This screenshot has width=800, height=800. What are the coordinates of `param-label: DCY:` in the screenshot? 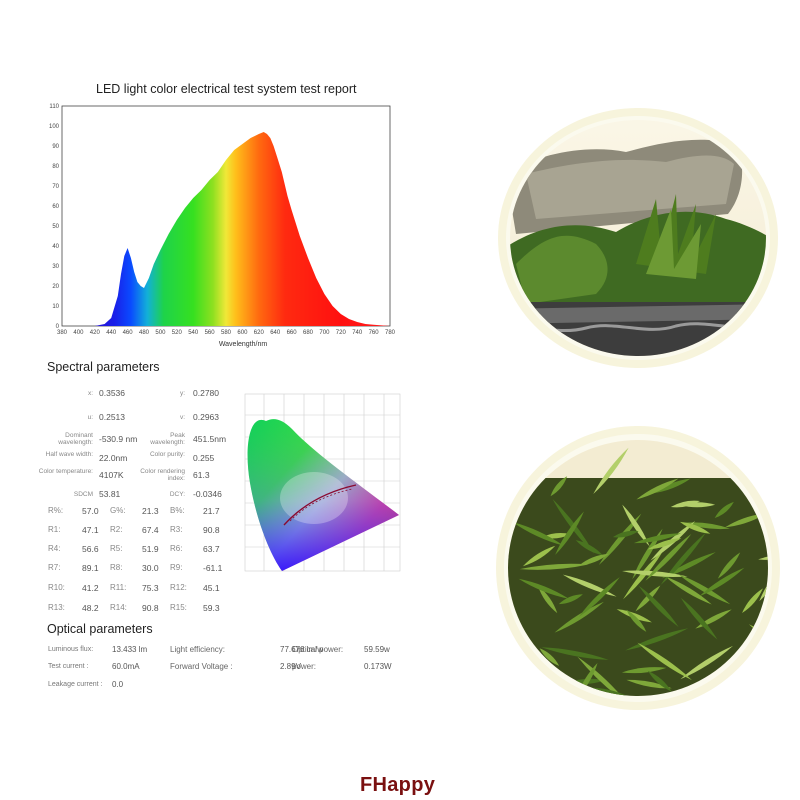 It's located at (177, 494).